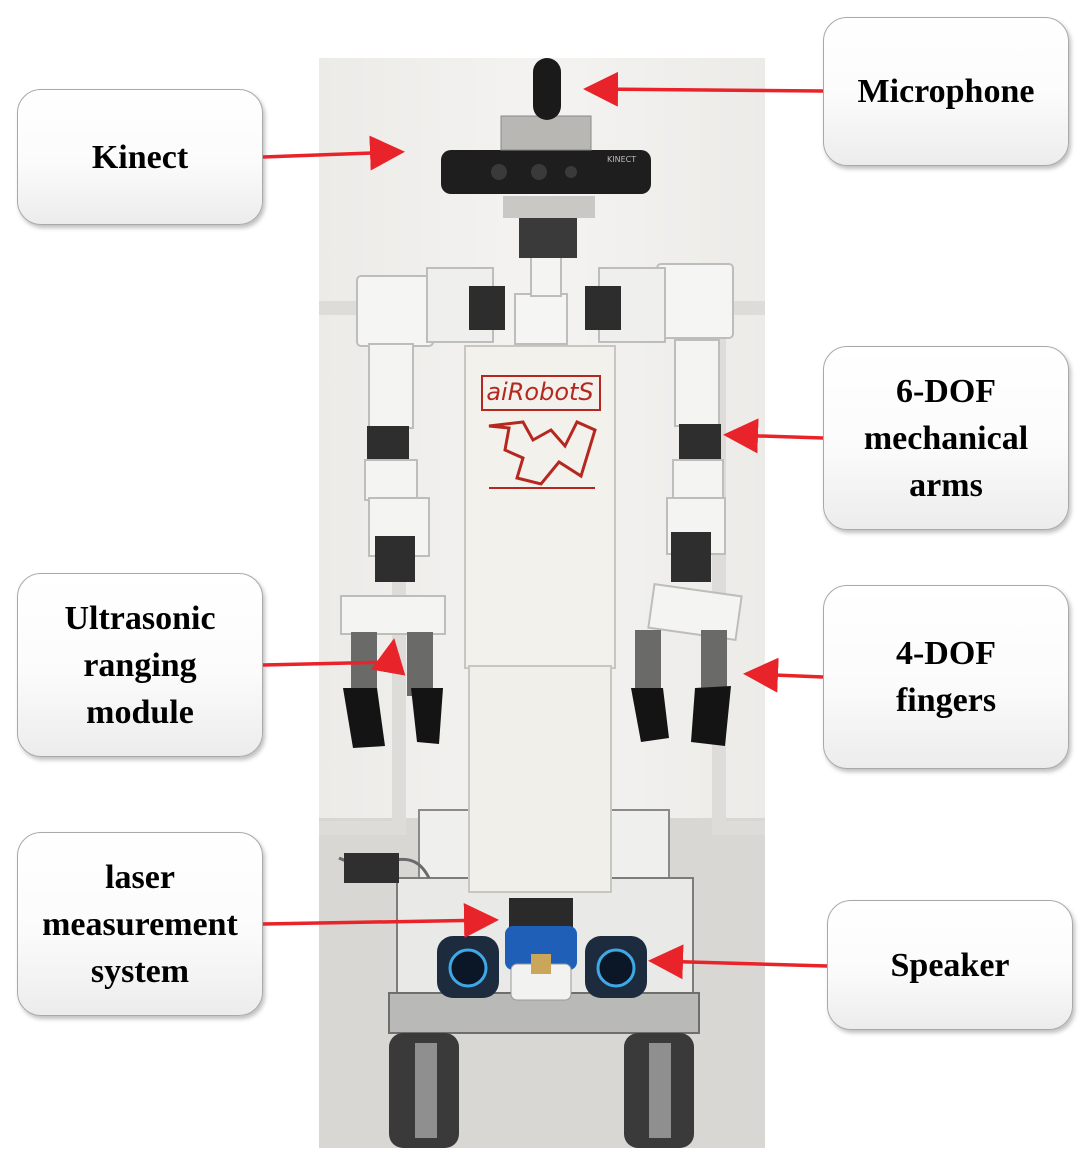  Describe the element at coordinates (393, 545) in the screenshot. I see `left-arm` at that location.